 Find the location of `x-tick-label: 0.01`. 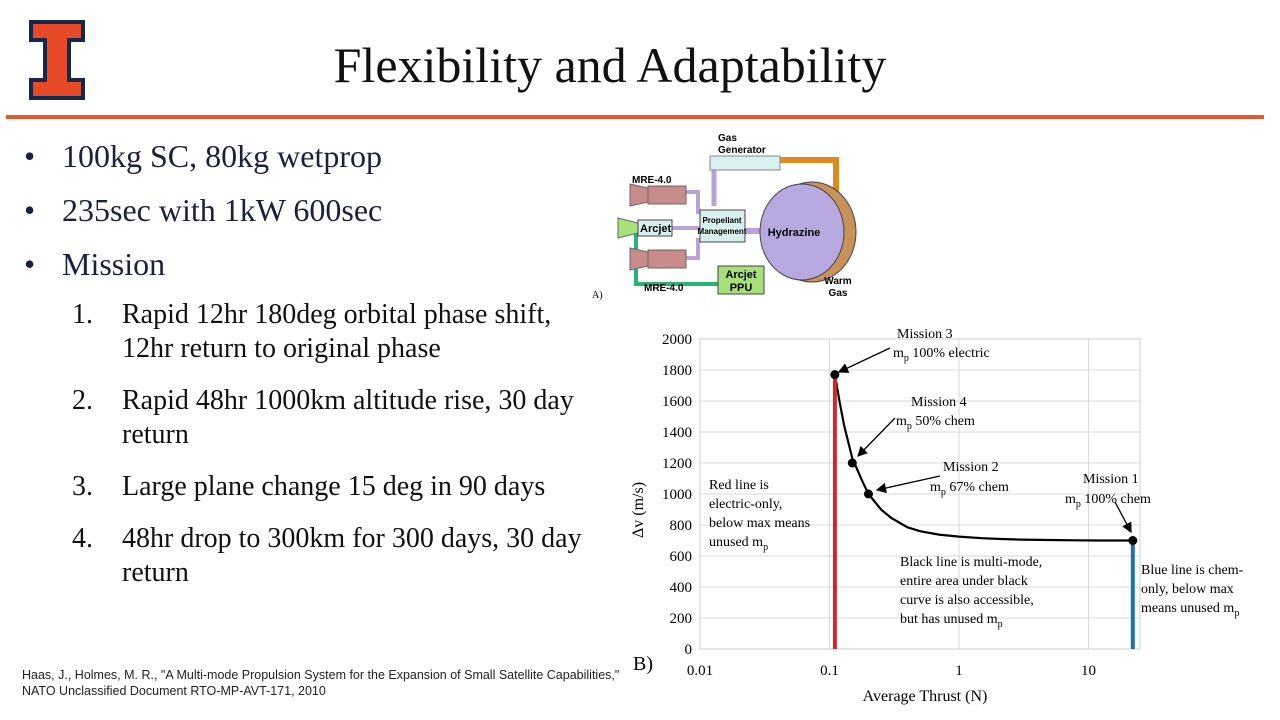

x-tick-label: 0.01 is located at coordinates (700, 671).